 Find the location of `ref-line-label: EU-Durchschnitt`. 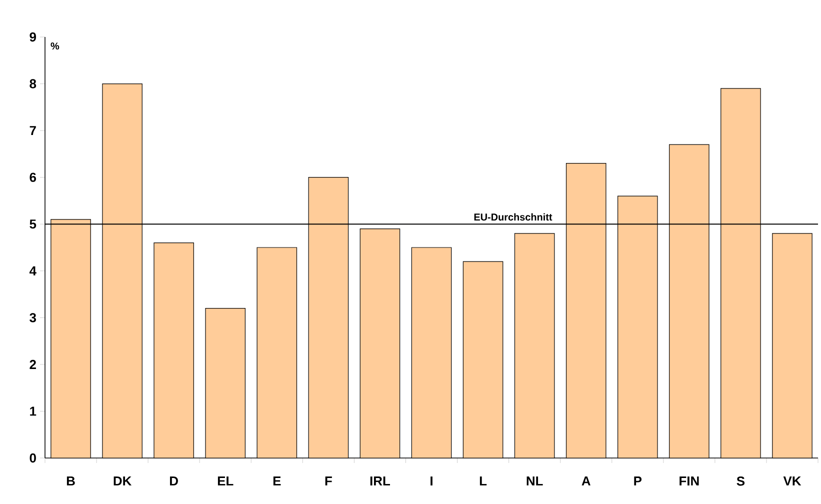

ref-line-label: EU-Durchschnitt is located at coordinates (513, 217).